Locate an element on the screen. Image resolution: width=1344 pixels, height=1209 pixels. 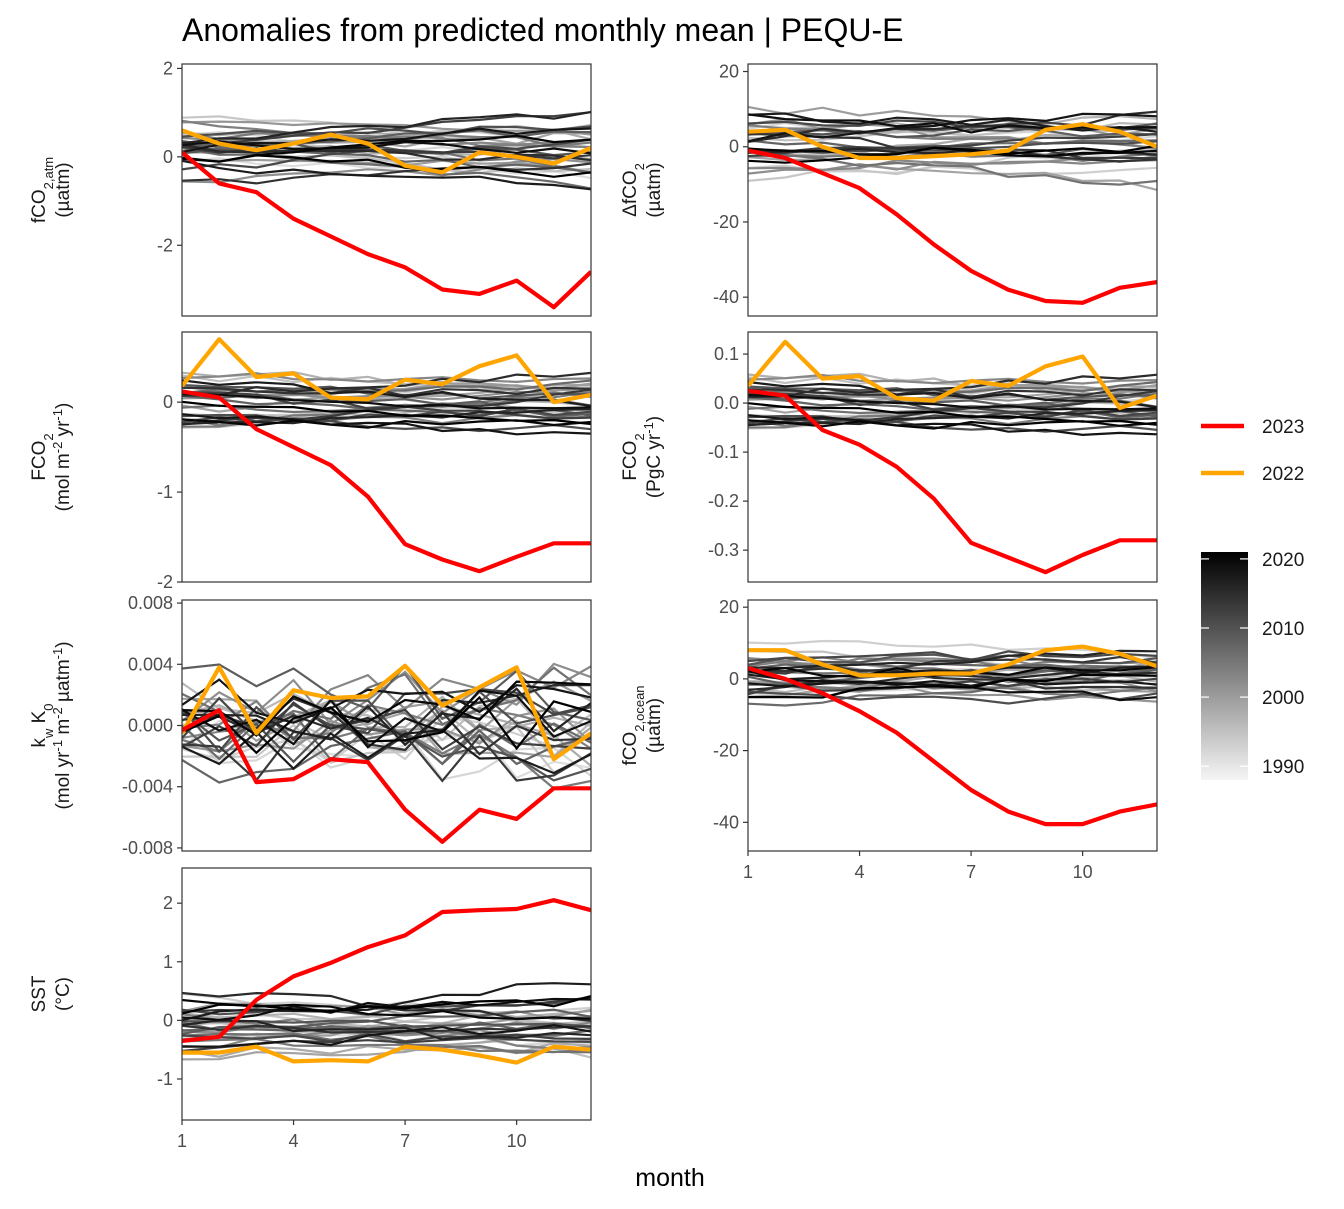
plot-area-fco2flux is located at coordinates (386, 455).